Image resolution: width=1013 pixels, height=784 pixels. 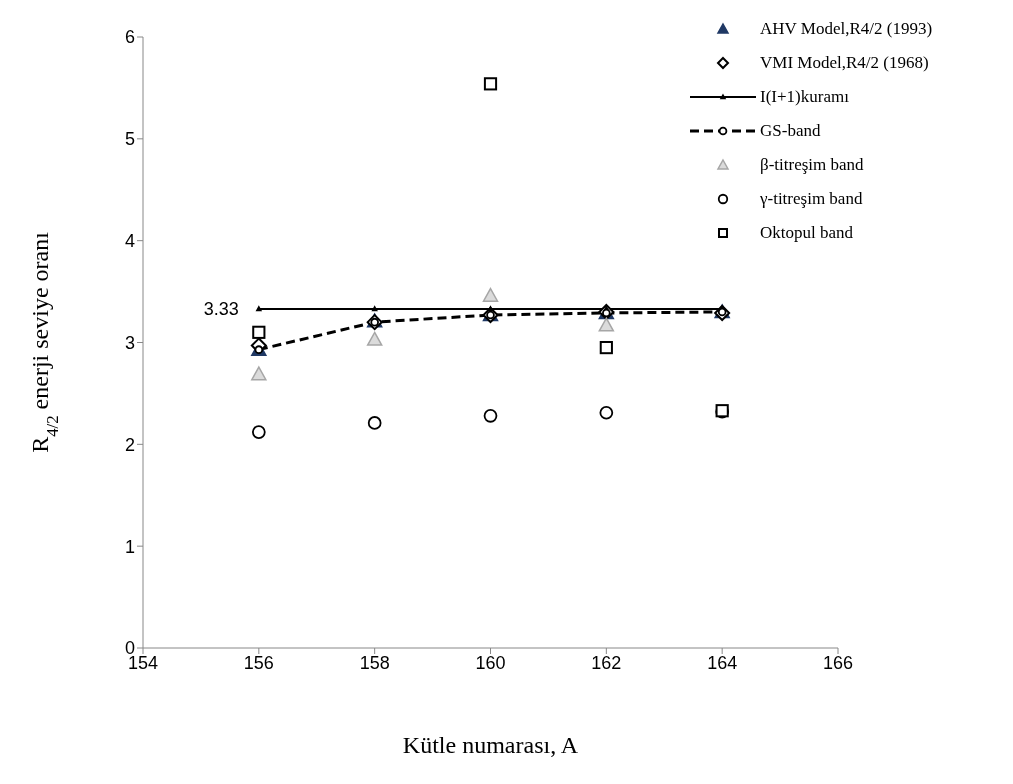 What do you see at coordinates (129, 241) in the screenshot?
I see `y-tick-label: 4` at bounding box center [129, 241].